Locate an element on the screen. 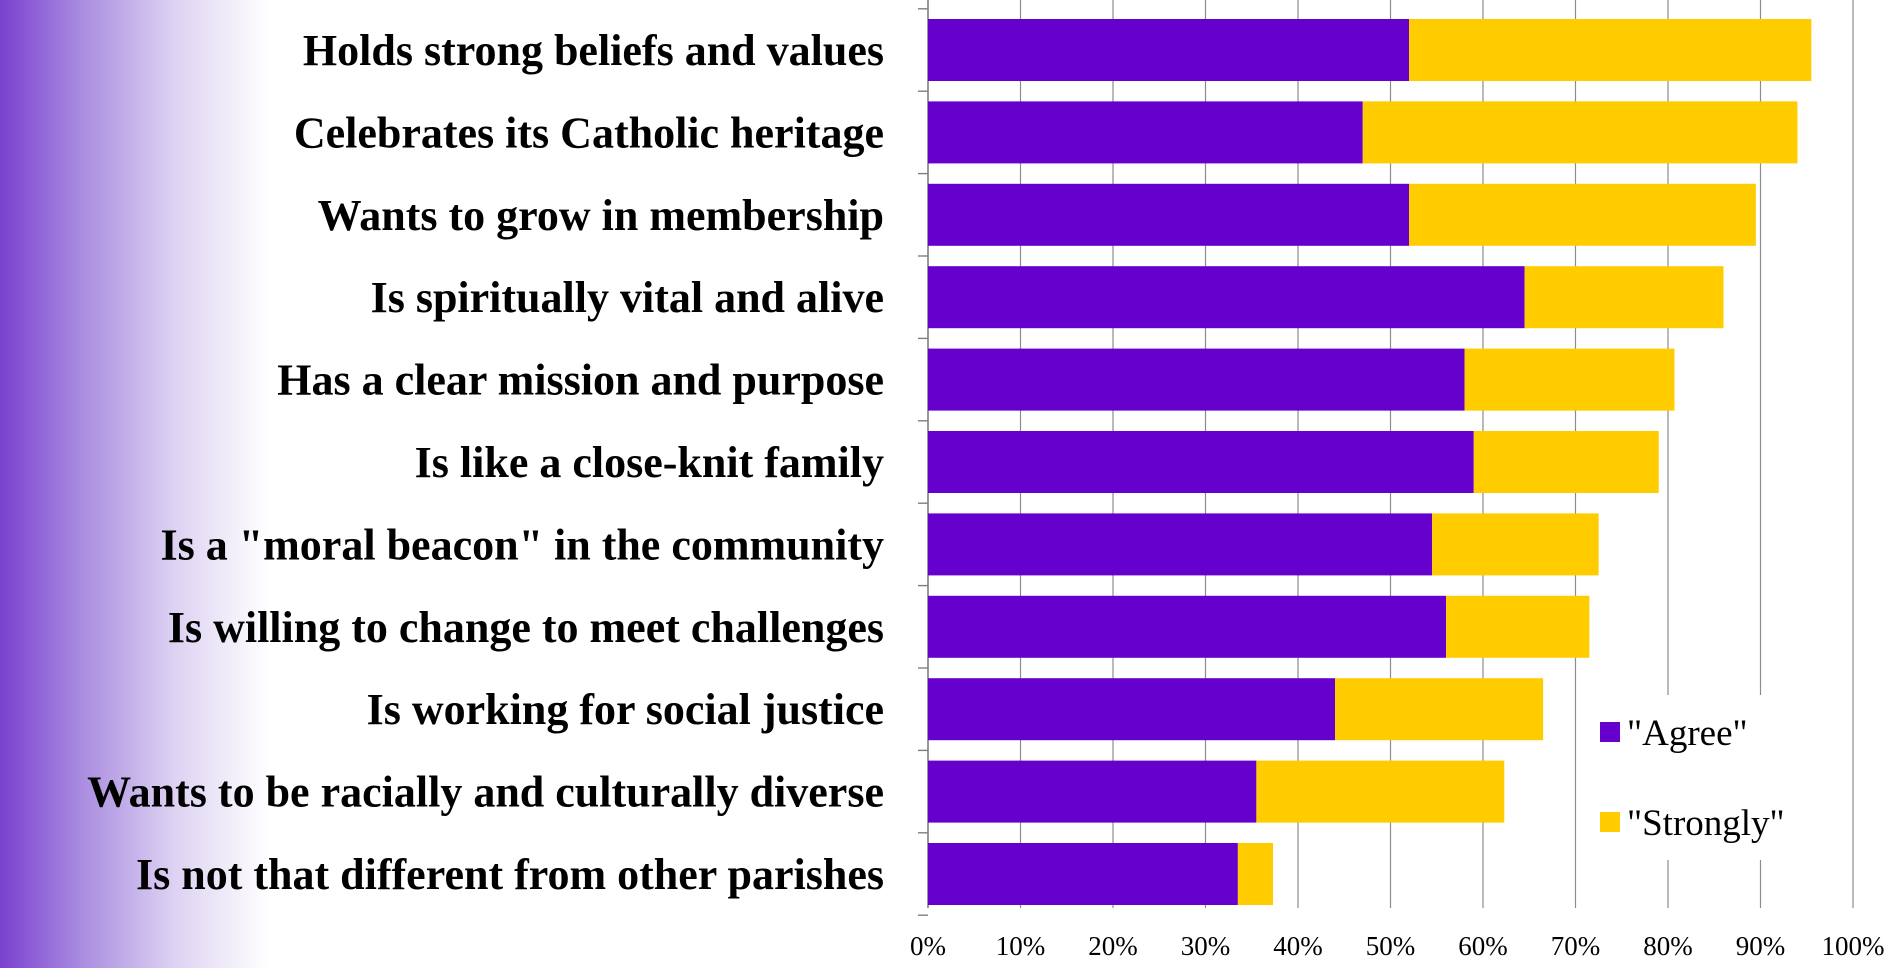 The image size is (1898, 968). legend-swatch-strongly is located at coordinates (1610, 822).